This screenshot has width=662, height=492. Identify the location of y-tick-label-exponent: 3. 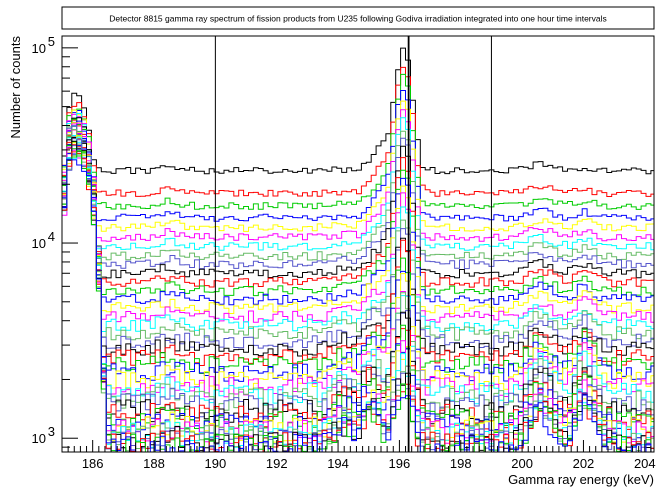
(51, 431).